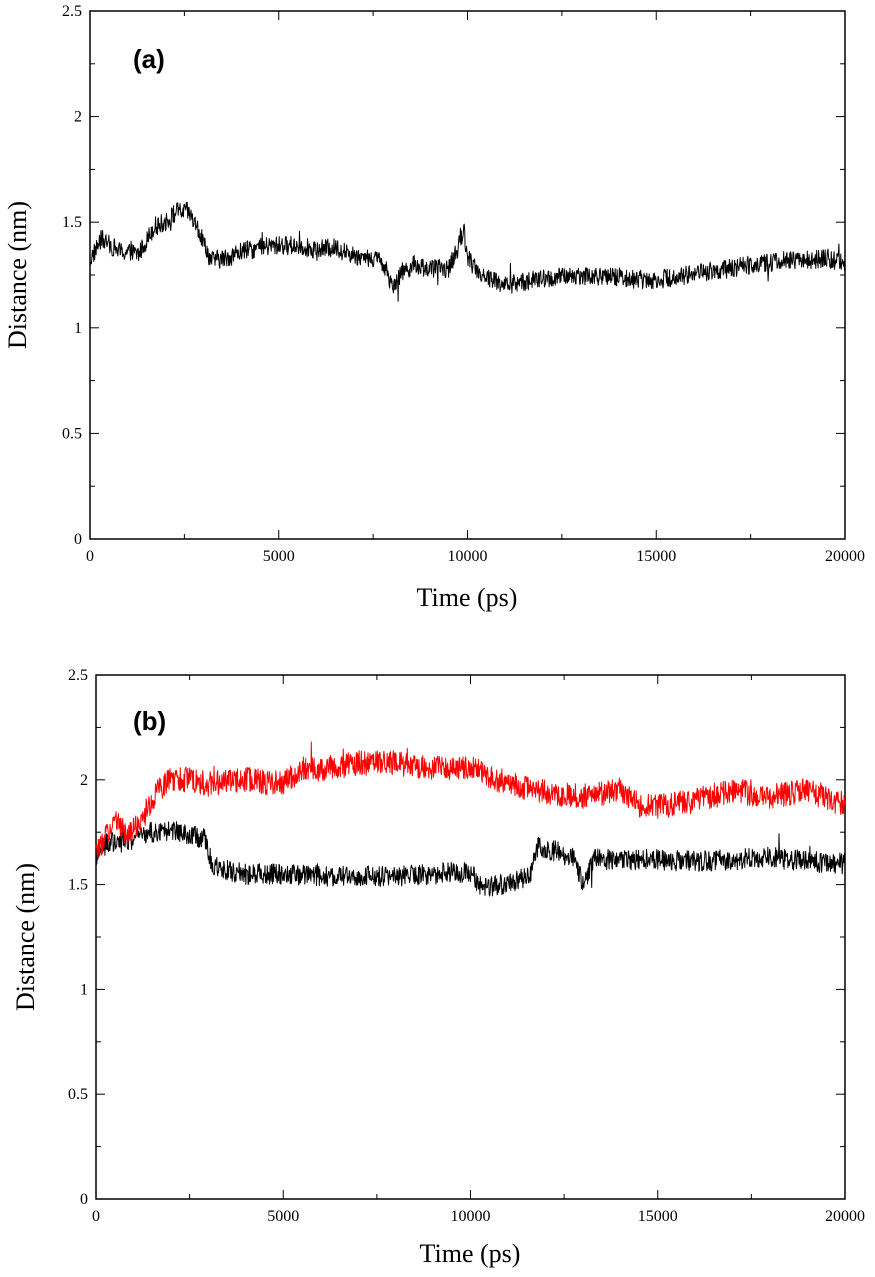  Describe the element at coordinates (470, 800) in the screenshot. I see `series-1-line` at that location.